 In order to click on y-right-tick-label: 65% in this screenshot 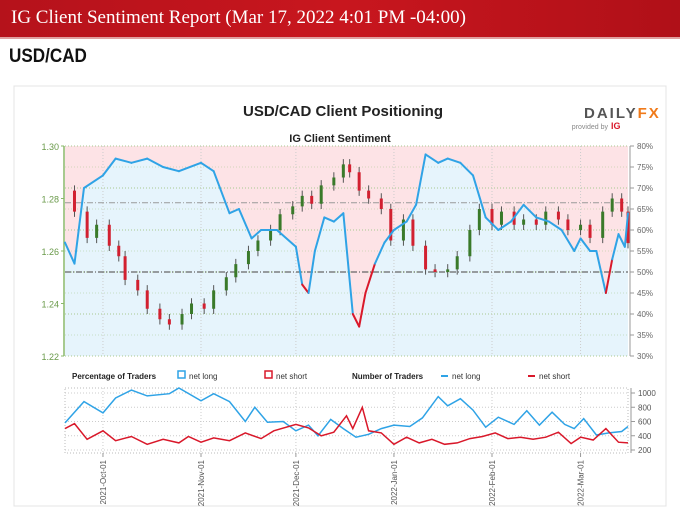, I will do `click(645, 209)`.